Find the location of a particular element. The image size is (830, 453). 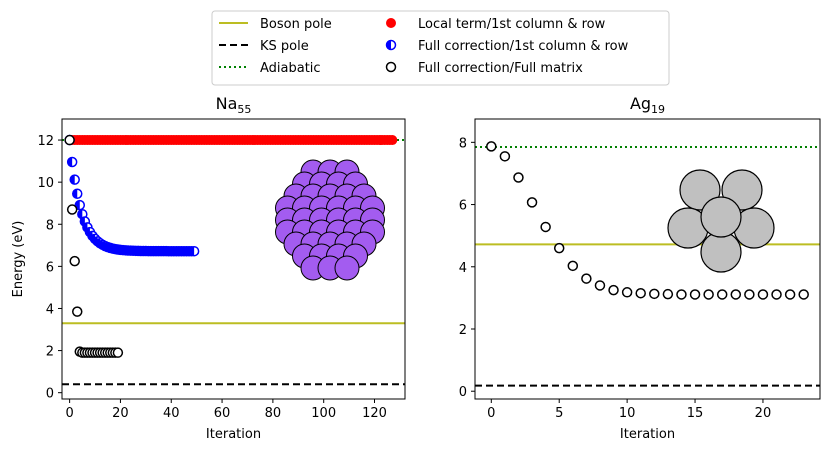

na55-ytick-label: 8 is located at coordinates (50, 225).